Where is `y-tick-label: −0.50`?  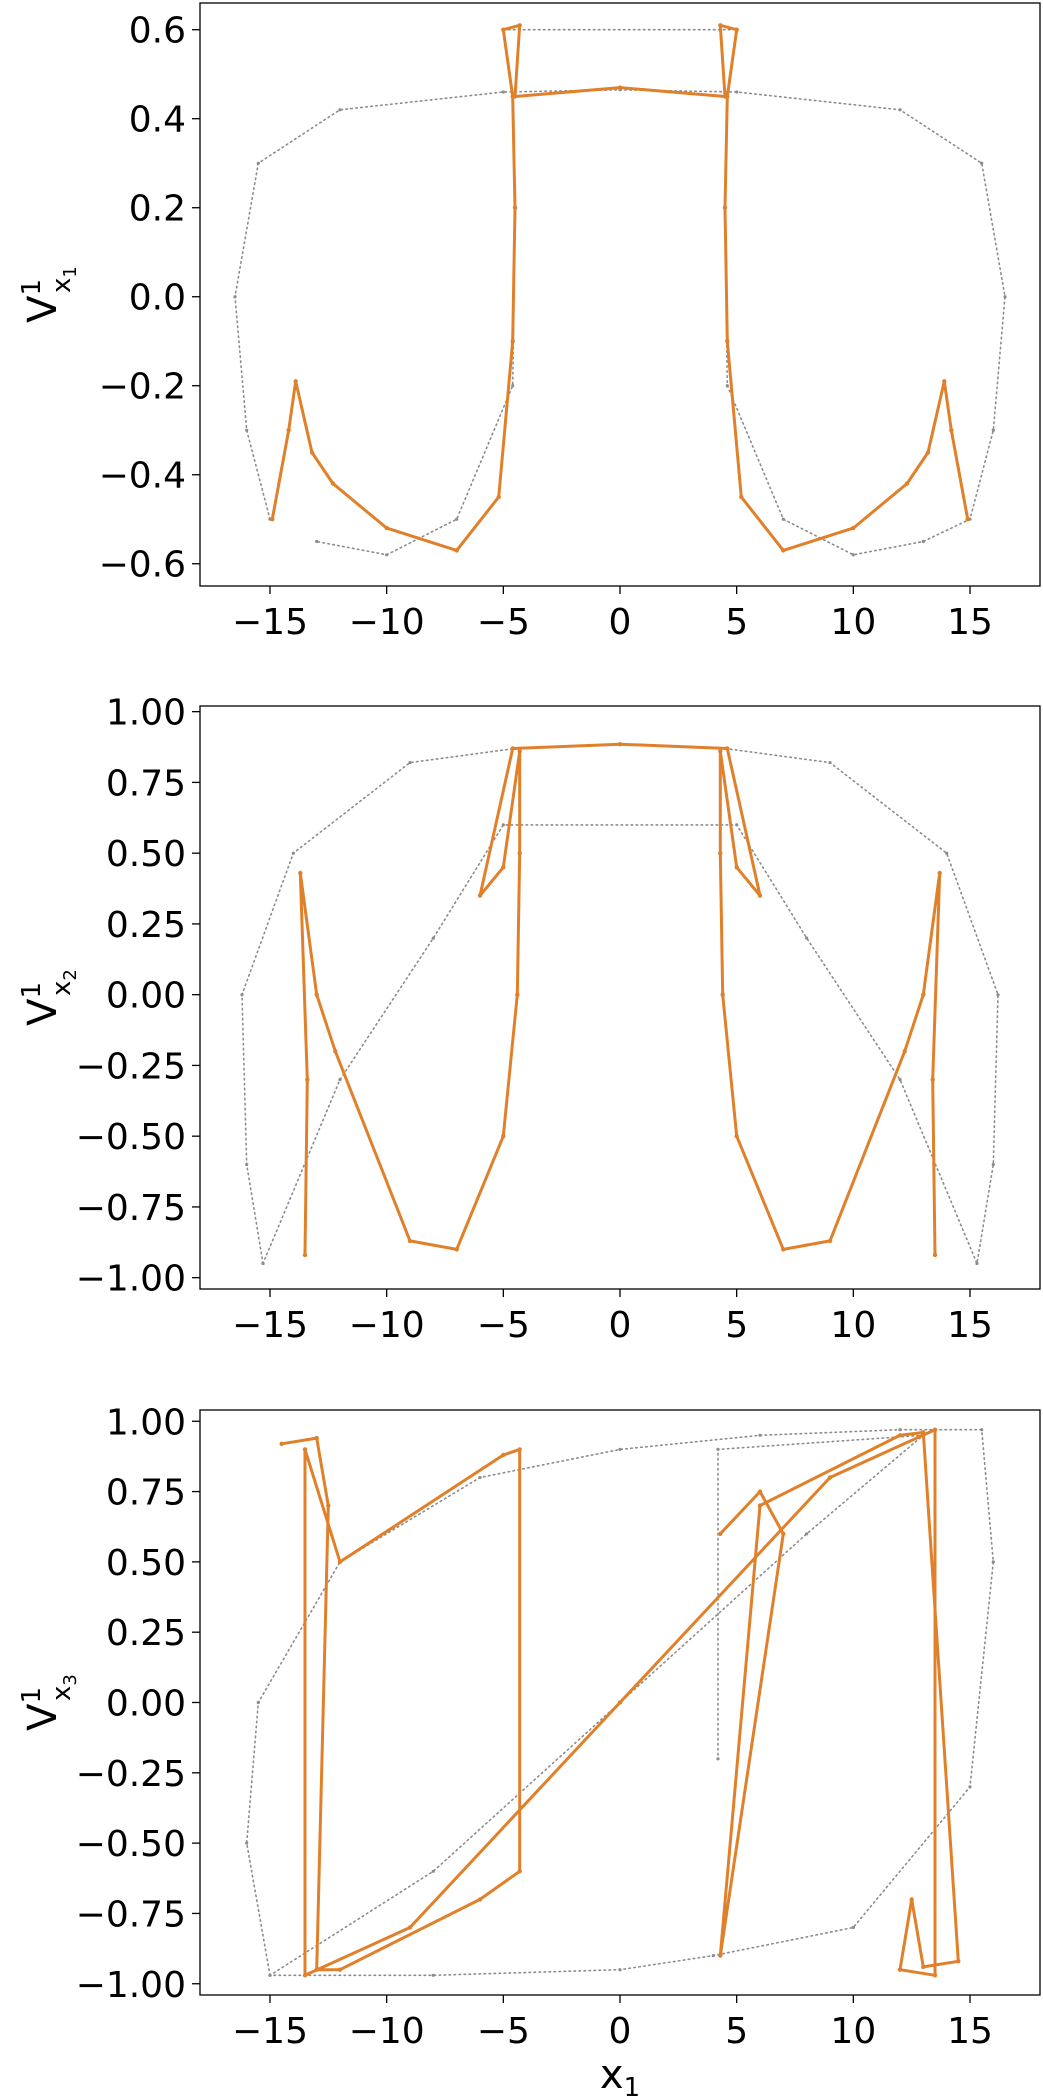 y-tick-label: −0.50 is located at coordinates (131, 1844).